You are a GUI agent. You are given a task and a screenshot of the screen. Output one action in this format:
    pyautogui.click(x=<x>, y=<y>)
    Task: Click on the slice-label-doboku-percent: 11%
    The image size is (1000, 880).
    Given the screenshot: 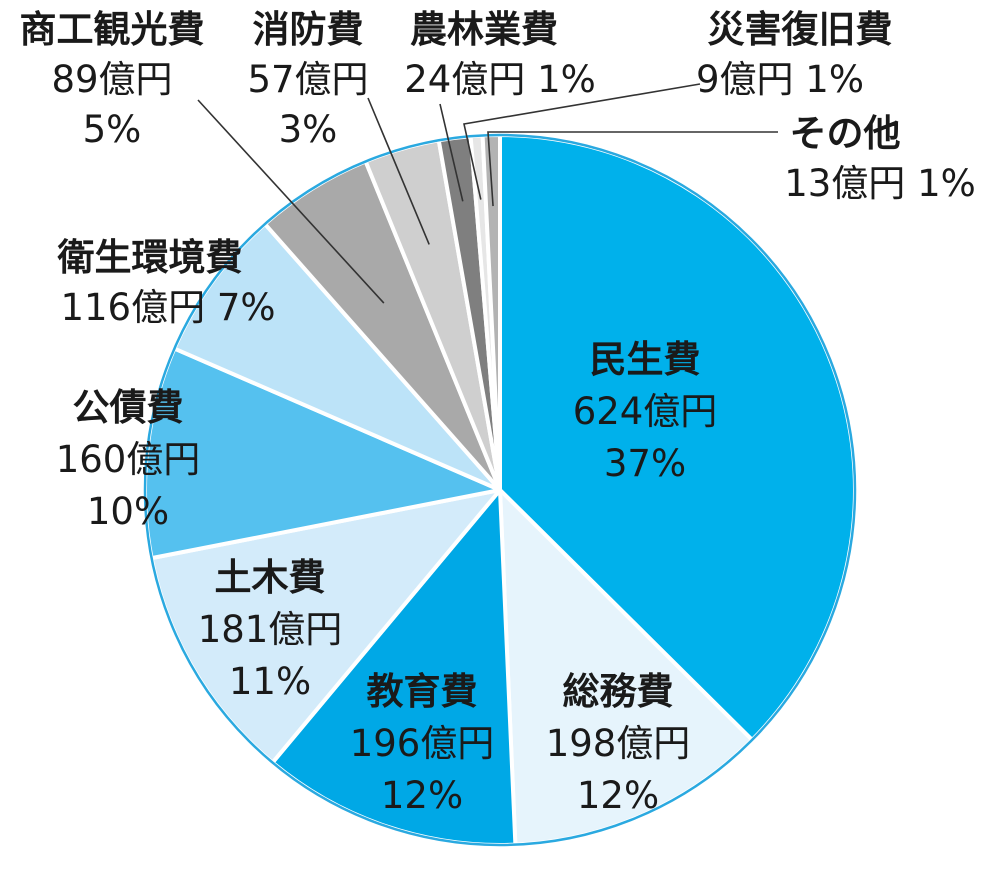 What is the action you would take?
    pyautogui.click(x=270, y=681)
    